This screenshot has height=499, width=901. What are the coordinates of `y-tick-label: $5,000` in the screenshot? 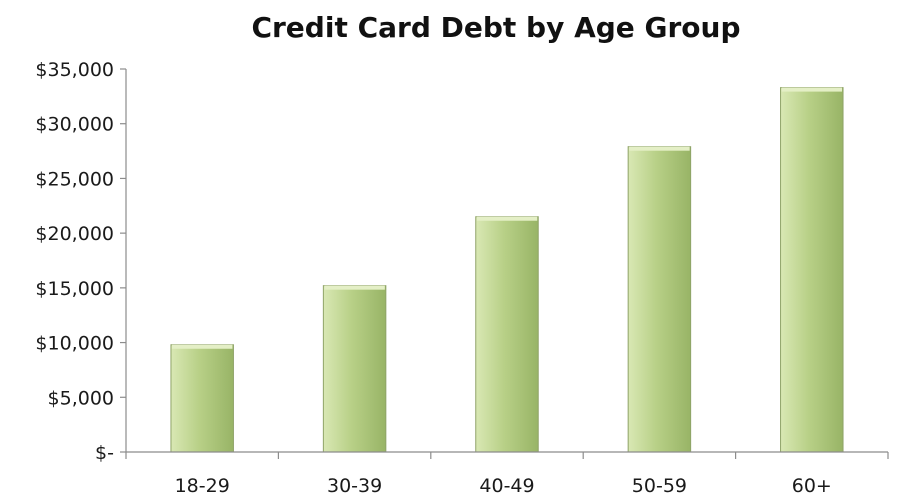 It's located at (81, 398).